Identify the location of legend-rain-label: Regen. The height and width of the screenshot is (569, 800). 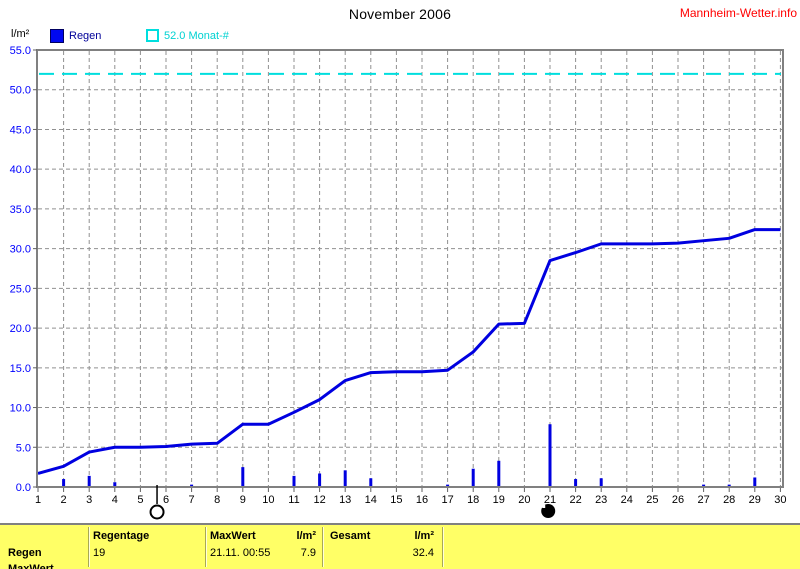
(85, 36).